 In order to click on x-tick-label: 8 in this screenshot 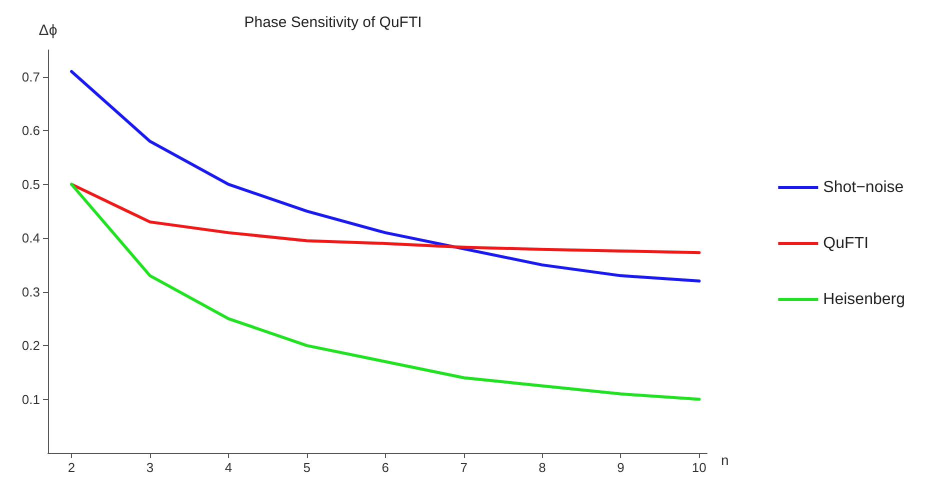, I will do `click(542, 467)`.